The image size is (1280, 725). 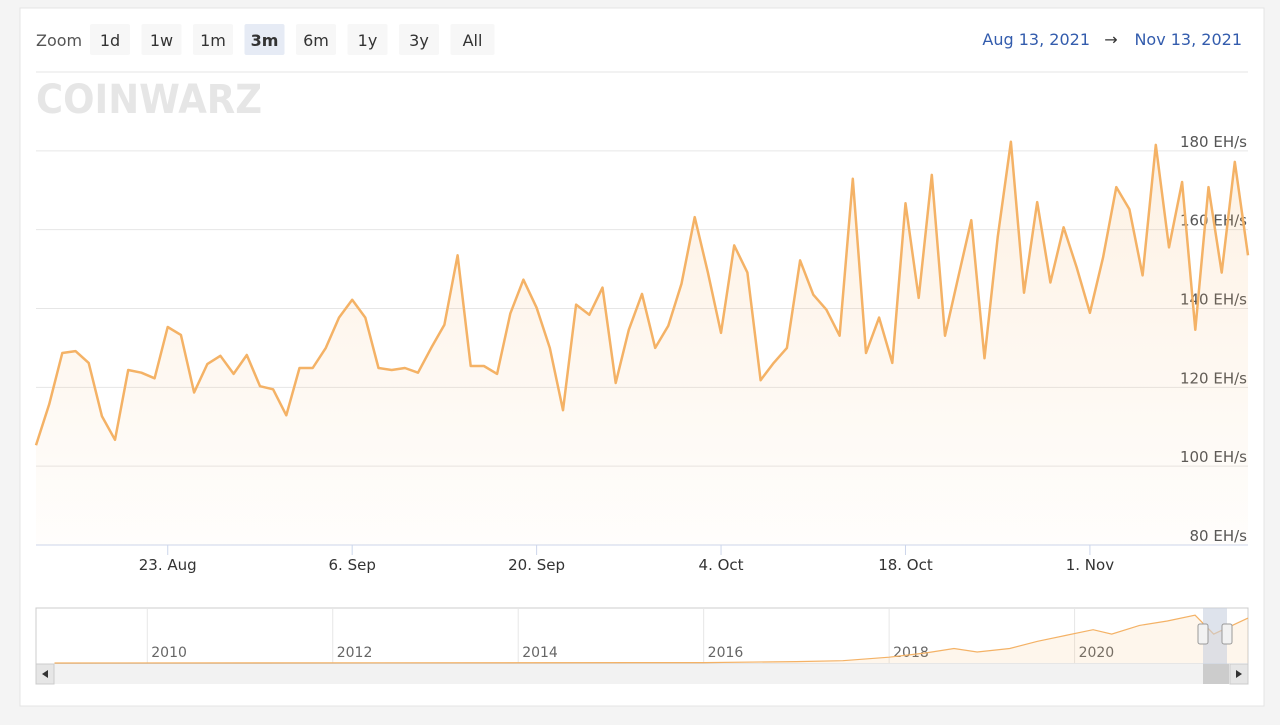 What do you see at coordinates (905, 565) in the screenshot?
I see `x-tick-label: 18. Oct` at bounding box center [905, 565].